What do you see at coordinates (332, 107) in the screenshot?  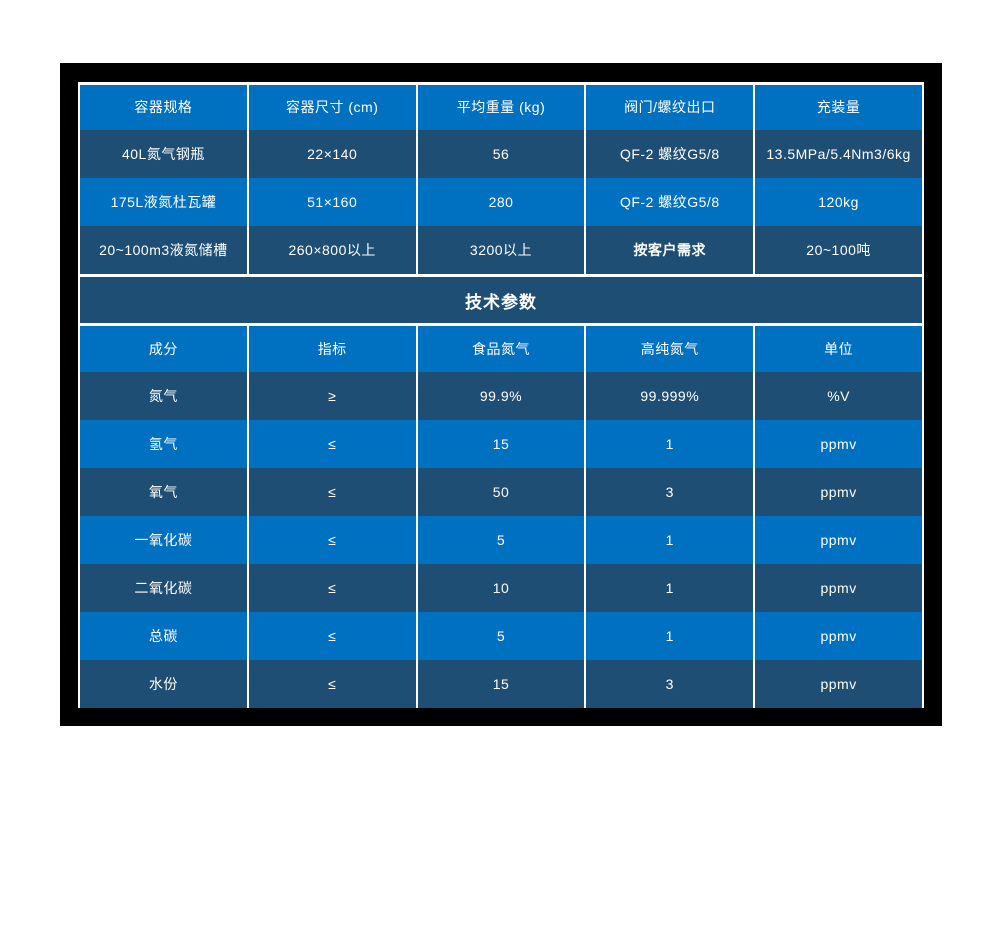 I see `header-cell: 容器尺寸 (cm)` at bounding box center [332, 107].